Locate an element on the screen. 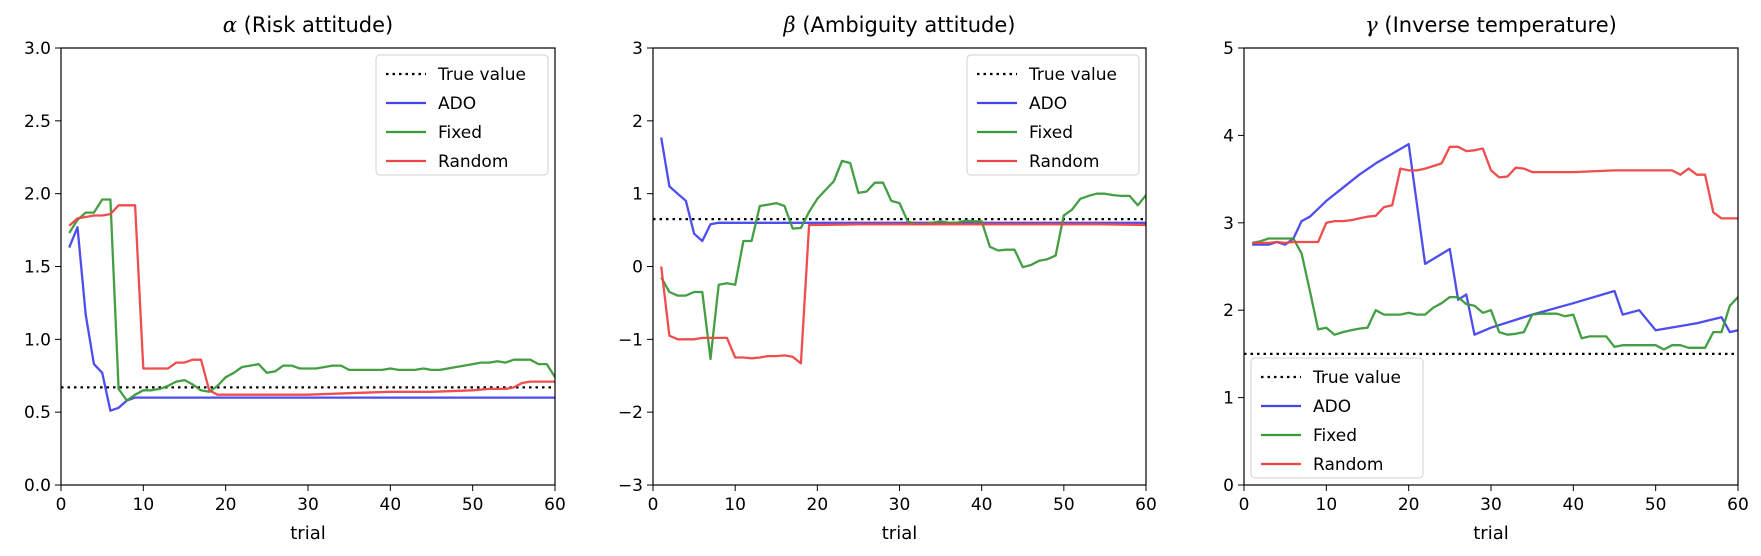 The image size is (1761, 556). chart-title: γ (Inverse temperature) is located at coordinates (1491, 25).